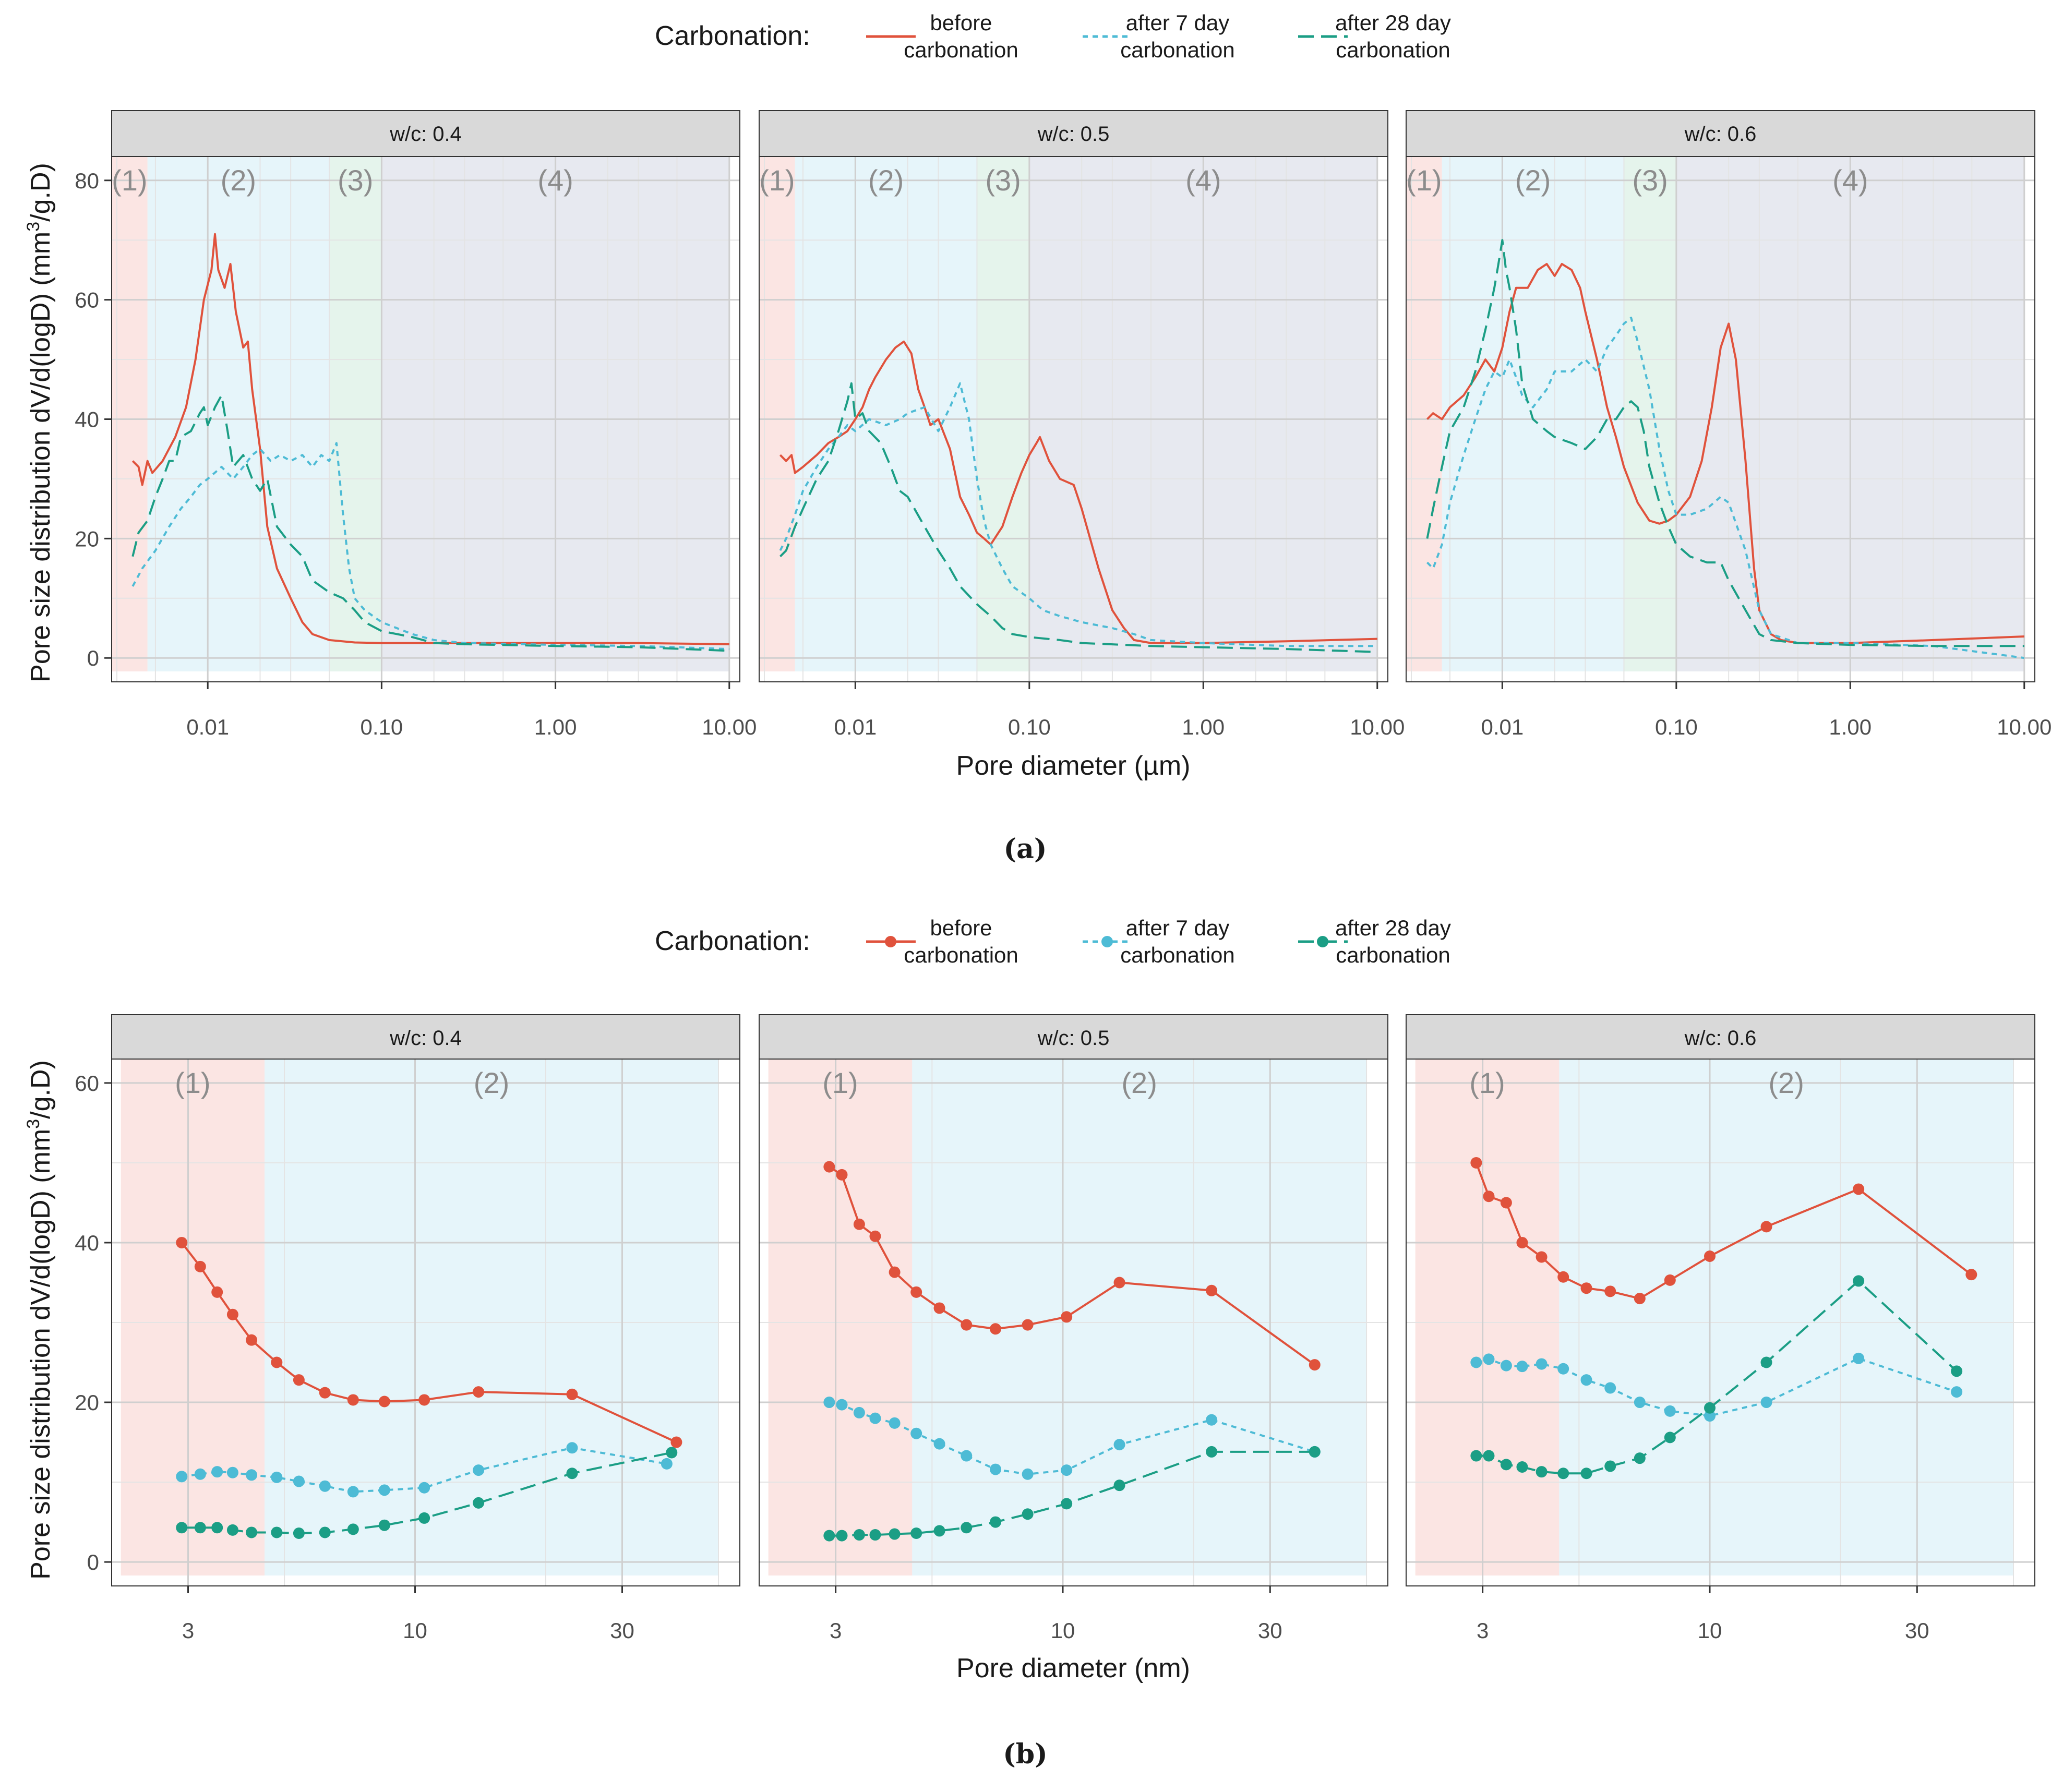  What do you see at coordinates (355, 181) in the screenshot?
I see `region-label: (3)` at bounding box center [355, 181].